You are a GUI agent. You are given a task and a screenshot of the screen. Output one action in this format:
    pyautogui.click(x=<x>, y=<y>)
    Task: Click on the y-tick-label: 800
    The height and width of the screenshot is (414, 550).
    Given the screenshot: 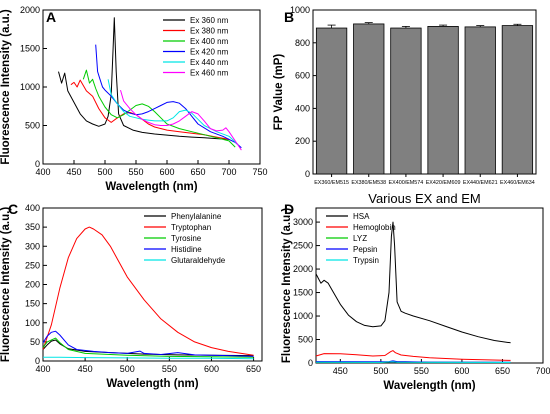 What is the action you would take?
    pyautogui.click(x=302, y=43)
    